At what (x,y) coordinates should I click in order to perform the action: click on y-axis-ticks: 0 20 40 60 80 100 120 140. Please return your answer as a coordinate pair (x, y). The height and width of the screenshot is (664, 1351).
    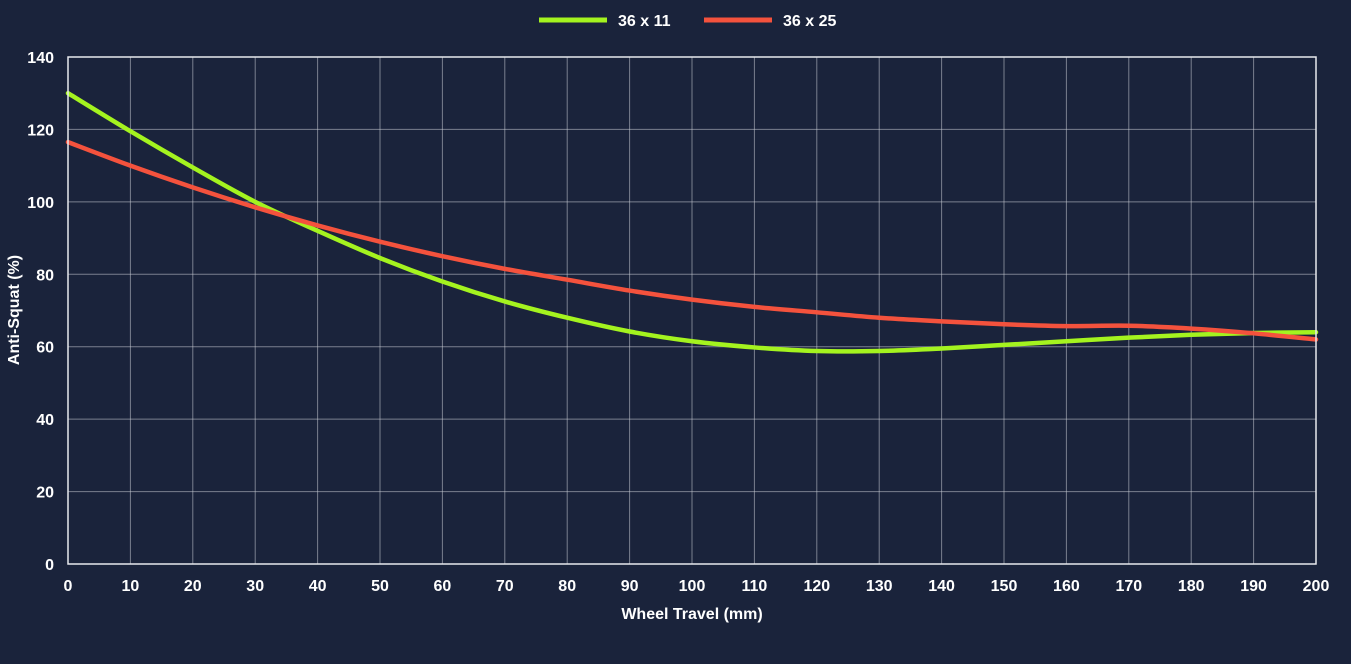
    Looking at the image, I should click on (40, 312).